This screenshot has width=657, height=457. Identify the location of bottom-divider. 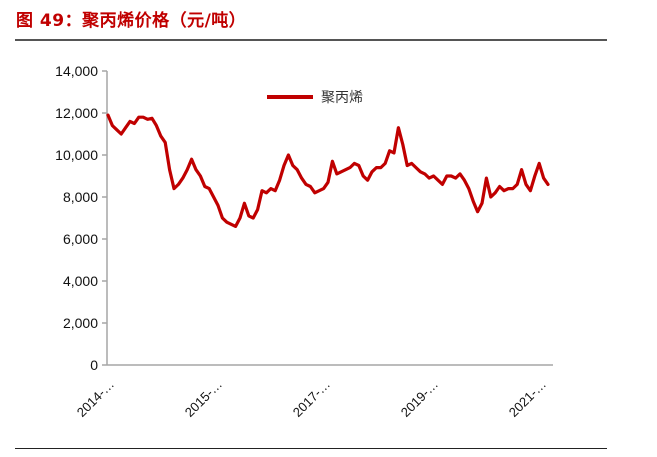
(311, 448).